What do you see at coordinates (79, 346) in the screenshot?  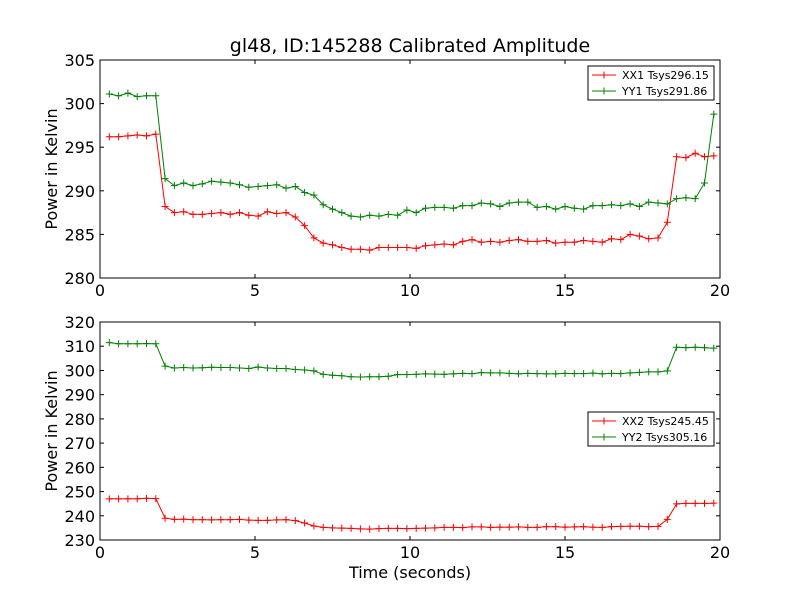 I see `y-tick-label: 310` at bounding box center [79, 346].